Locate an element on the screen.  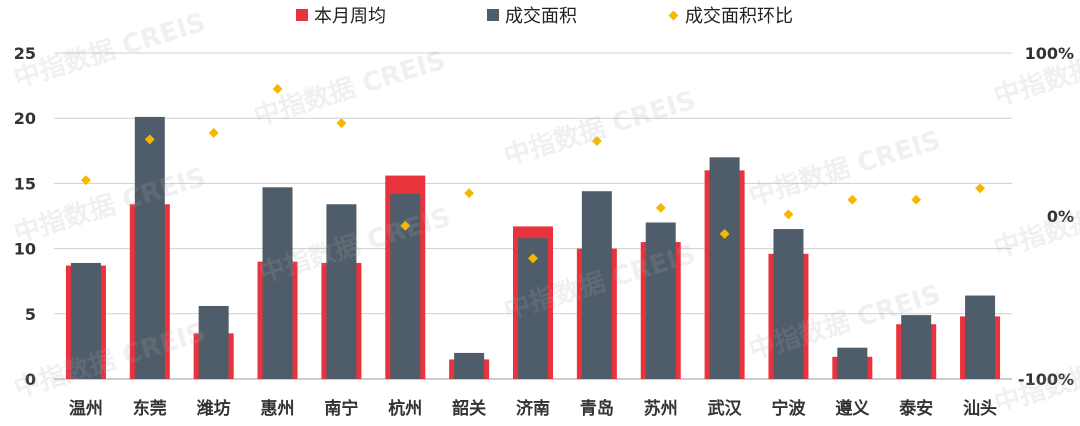
legend-item-area: 成交面积 is located at coordinates (532, 15).